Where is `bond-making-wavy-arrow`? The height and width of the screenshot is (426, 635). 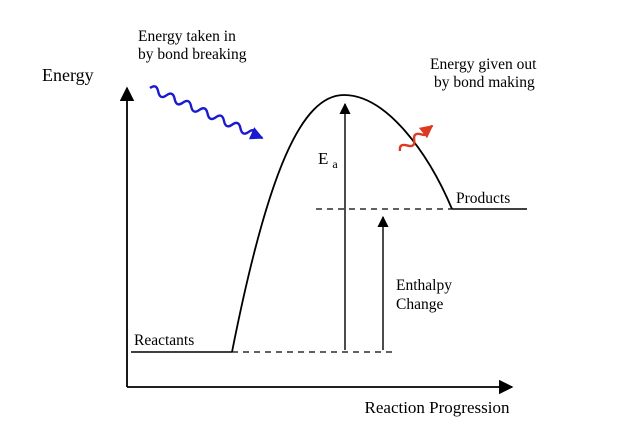 bond-making-wavy-arrow is located at coordinates (416, 138).